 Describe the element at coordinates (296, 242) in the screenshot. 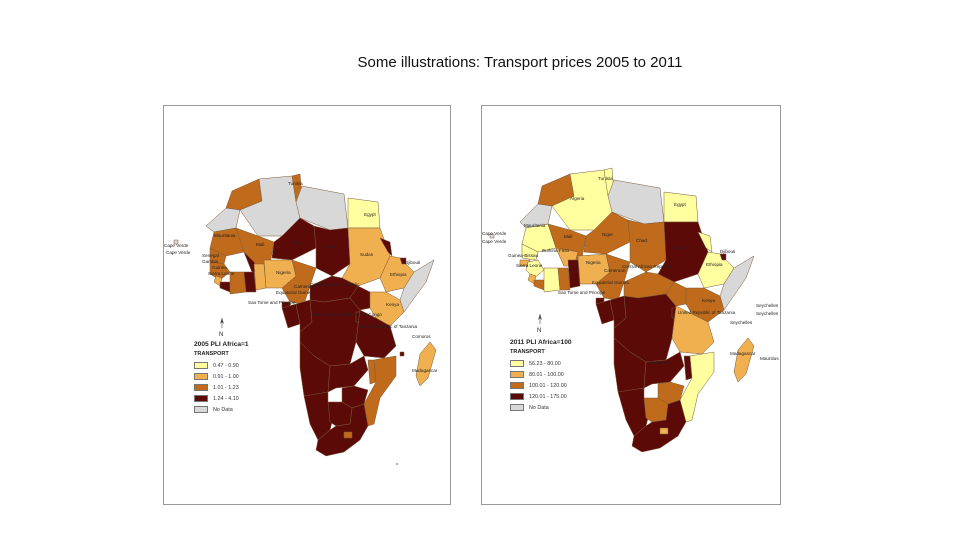

I see `label-niger: Niger` at that location.